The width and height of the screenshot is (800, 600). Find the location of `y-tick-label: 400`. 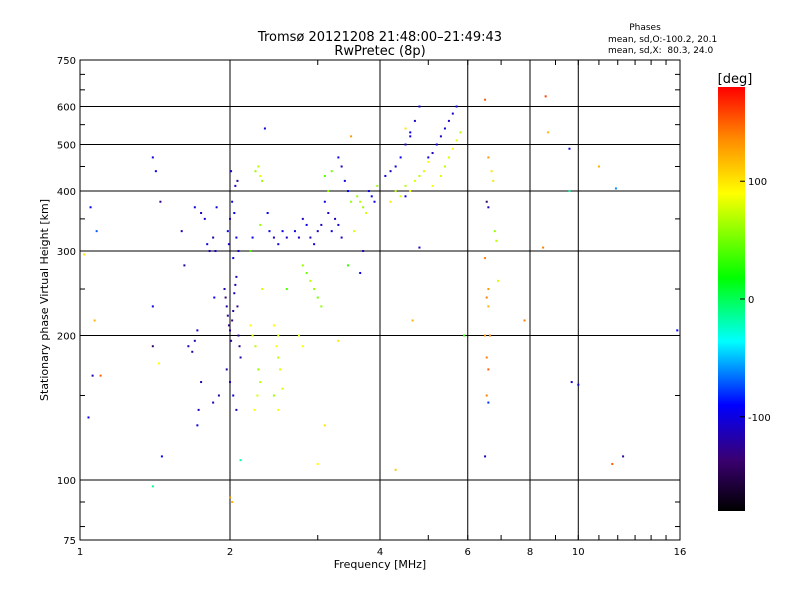

y-tick-label: 400 is located at coordinates (66, 192).